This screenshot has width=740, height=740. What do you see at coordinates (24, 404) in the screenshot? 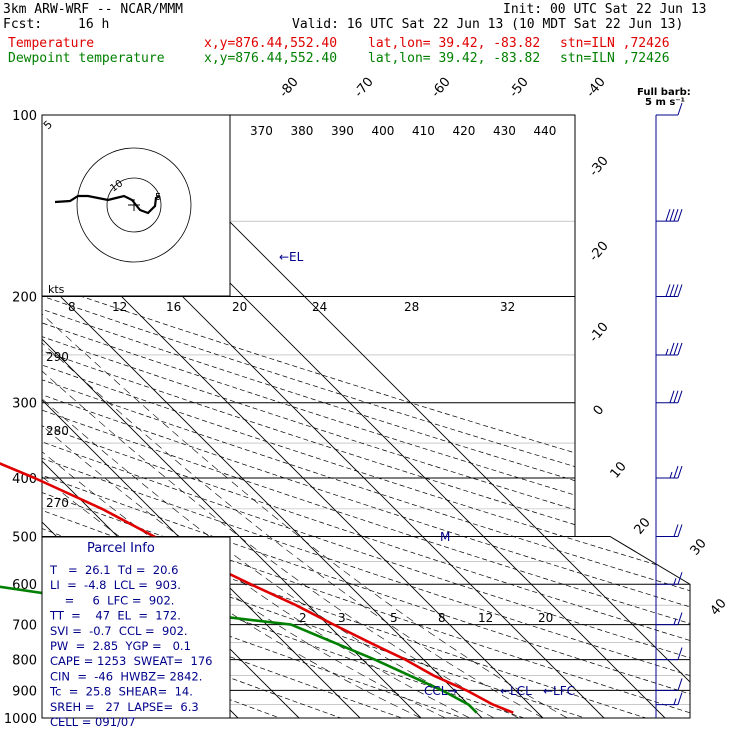
I see `pressure-tick-label: 300` at bounding box center [24, 404].